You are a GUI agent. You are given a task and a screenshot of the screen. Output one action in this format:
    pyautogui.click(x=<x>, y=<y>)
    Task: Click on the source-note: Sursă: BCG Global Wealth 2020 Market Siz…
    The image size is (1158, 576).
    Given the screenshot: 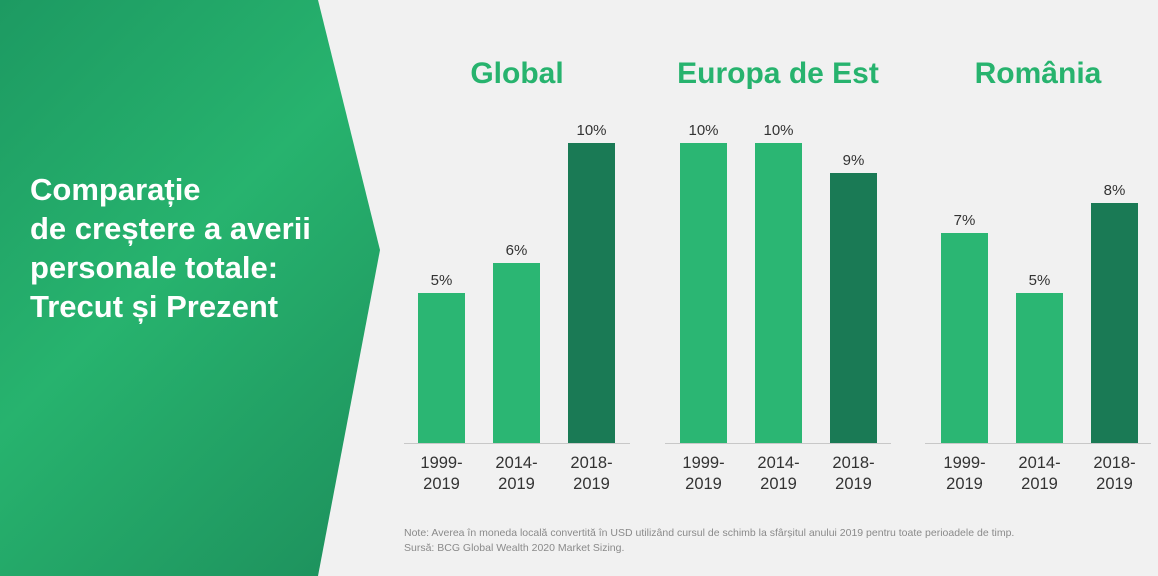 What is the action you would take?
    pyautogui.click(x=514, y=548)
    